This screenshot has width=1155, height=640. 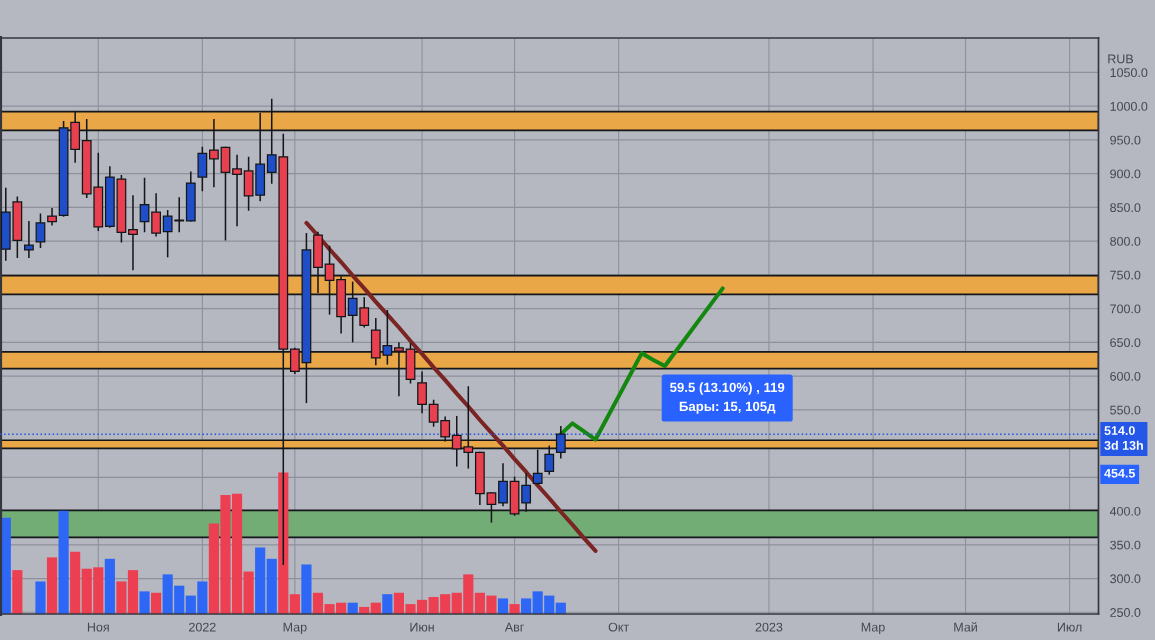 I want to click on y-tick-label: 950.0, so click(x=1125, y=140).